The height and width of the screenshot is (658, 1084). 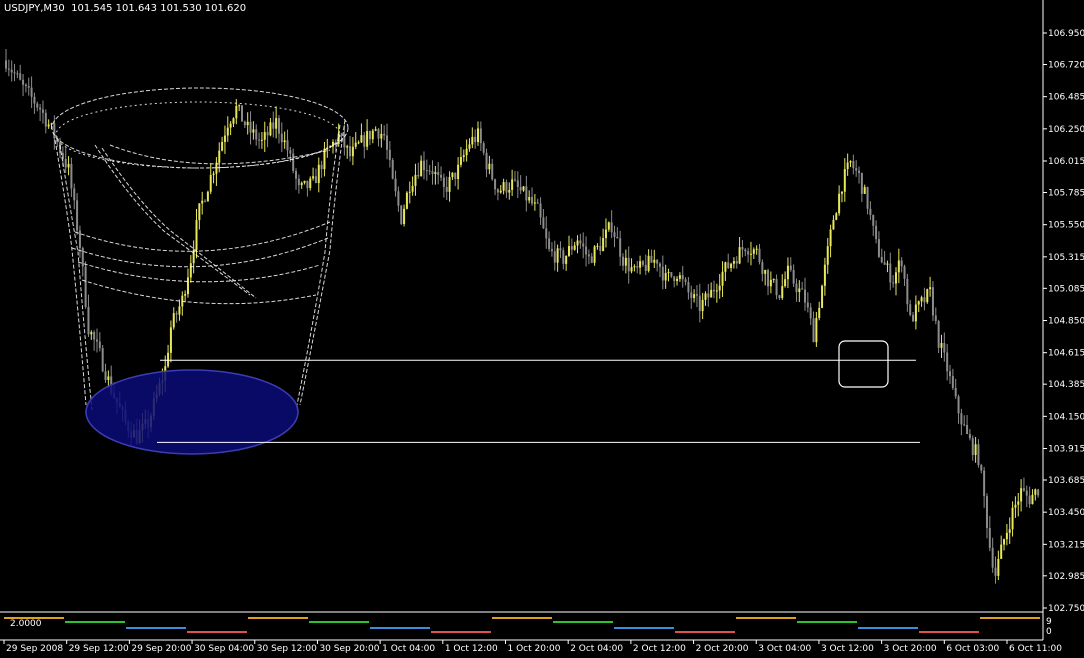 What do you see at coordinates (1066, 34) in the screenshot?
I see `y-tick-label: 106.950` at bounding box center [1066, 34].